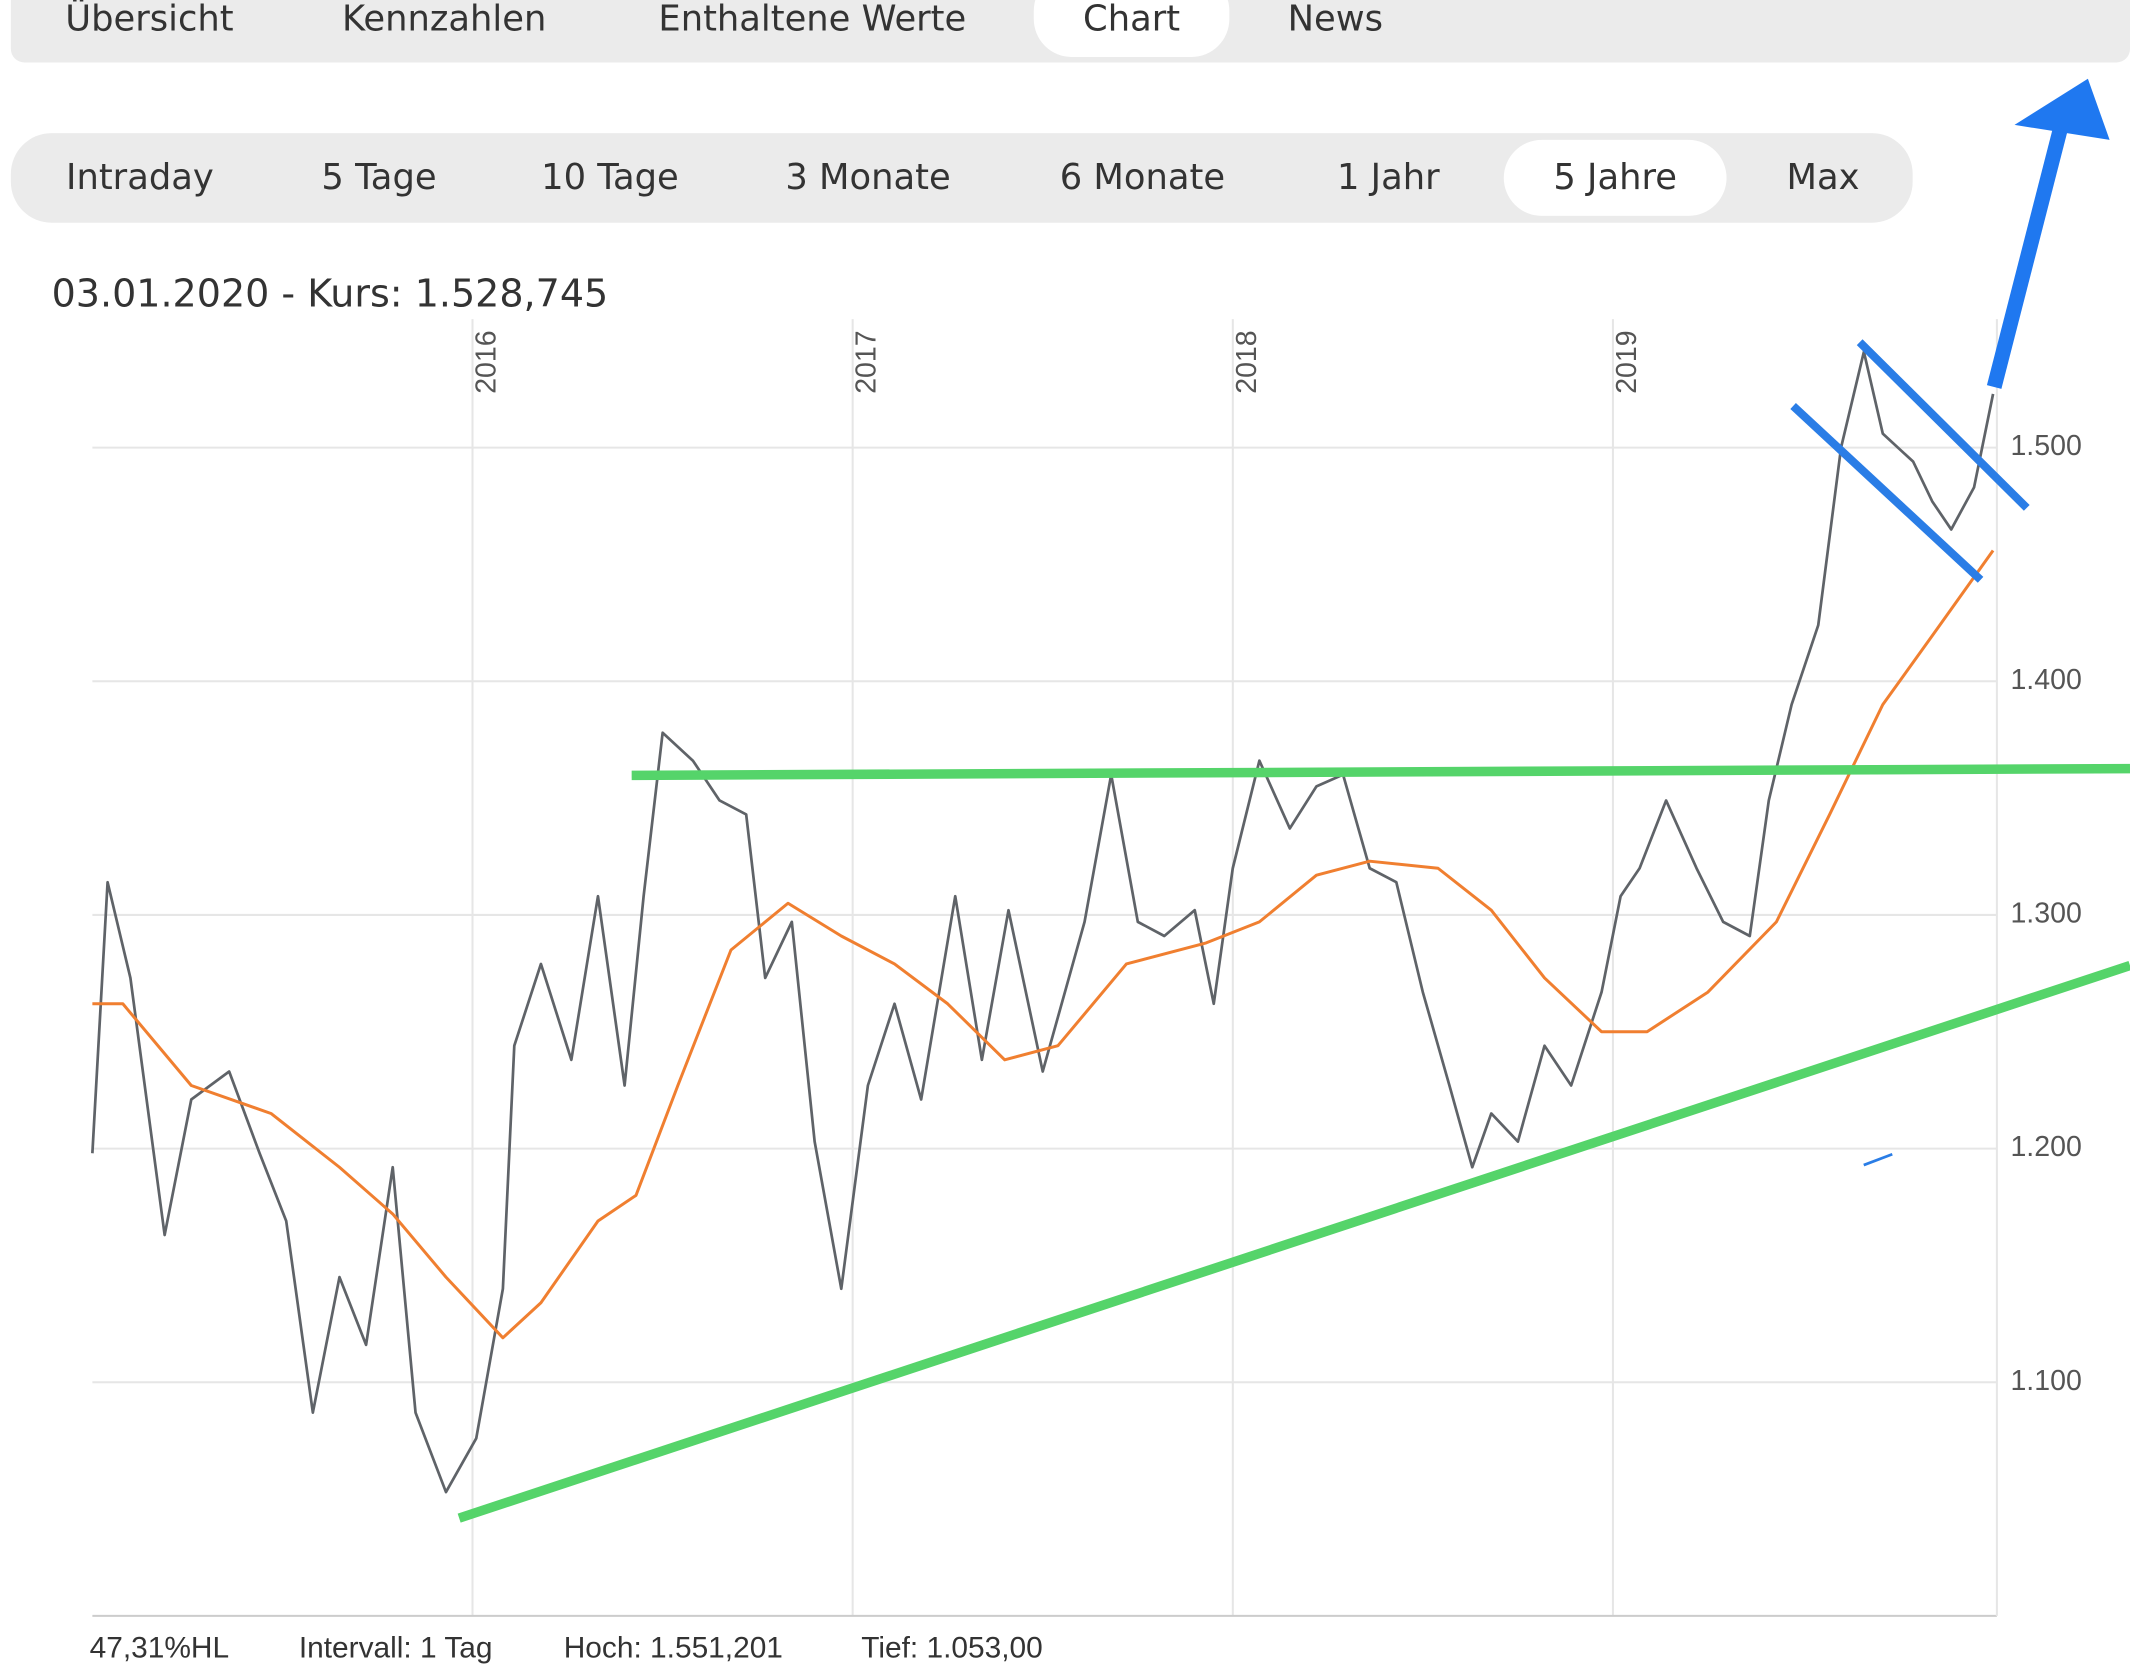 This screenshot has height=1677, width=2130. Describe the element at coordinates (378, 177) in the screenshot. I see `range-button: 5 Tage` at that location.